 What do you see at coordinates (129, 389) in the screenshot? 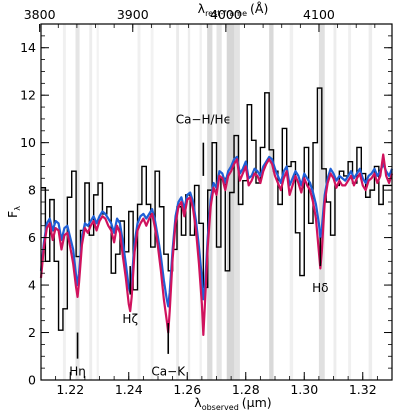
I see `x-tick-label: 1.24` at bounding box center [129, 389].